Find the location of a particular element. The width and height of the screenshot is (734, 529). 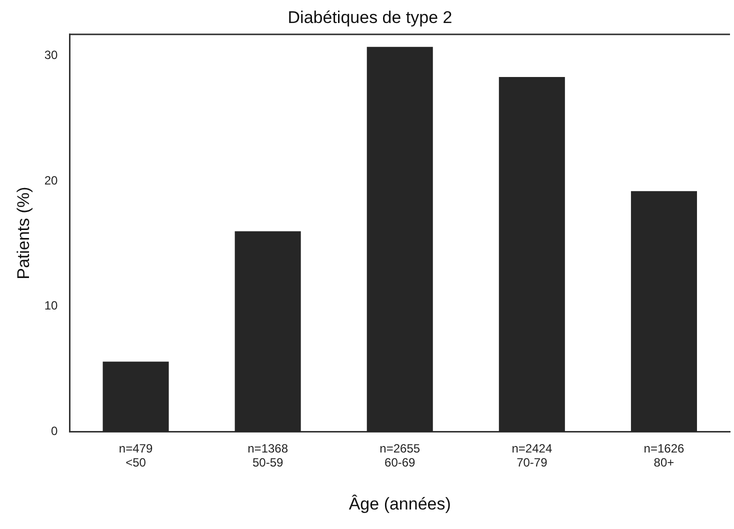

chart-title: Diabétiques de type 2 is located at coordinates (370, 17).